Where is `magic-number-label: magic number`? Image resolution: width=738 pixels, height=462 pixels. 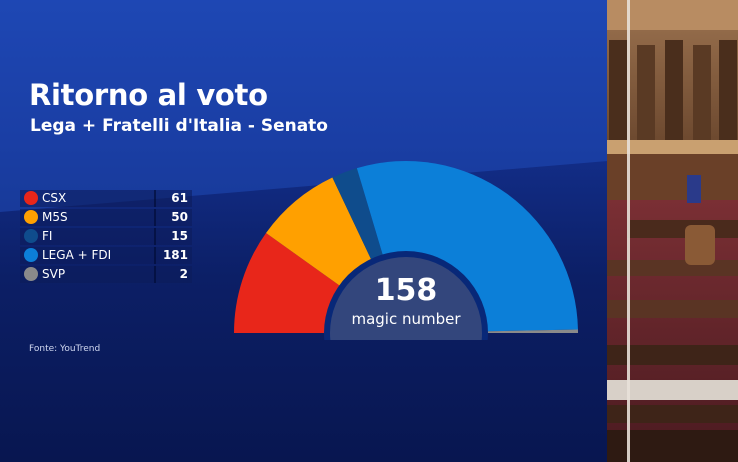
magic-number-label: magic number is located at coordinates (406, 319).